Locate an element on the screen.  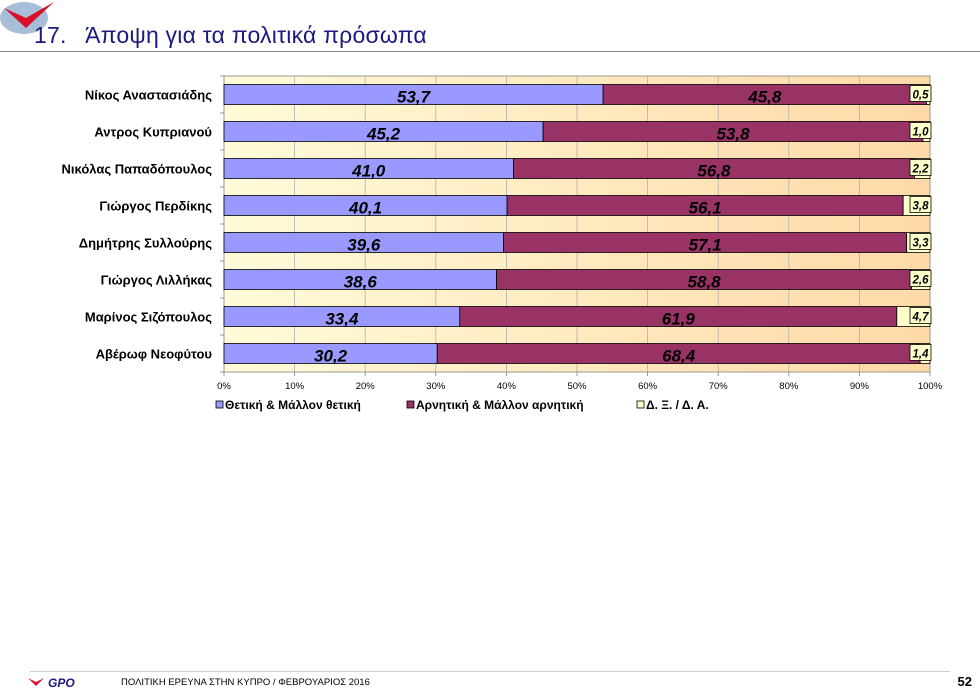
data-label-negative: 56,1 is located at coordinates (705, 208).